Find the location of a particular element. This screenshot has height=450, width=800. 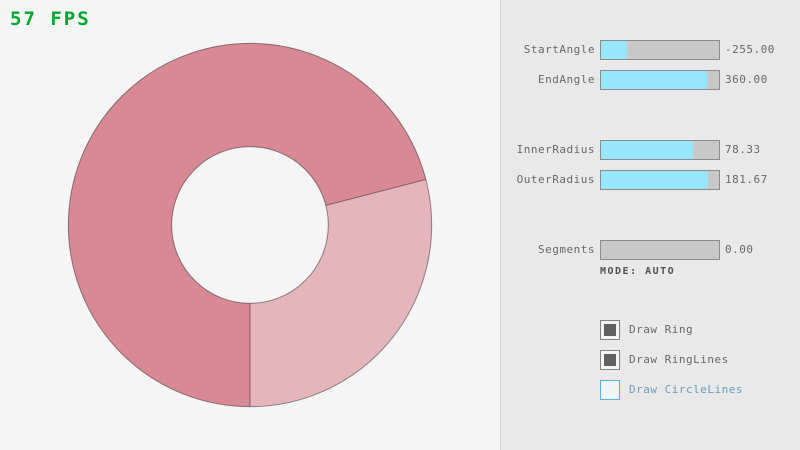

ring-inner-outline is located at coordinates (250, 225).